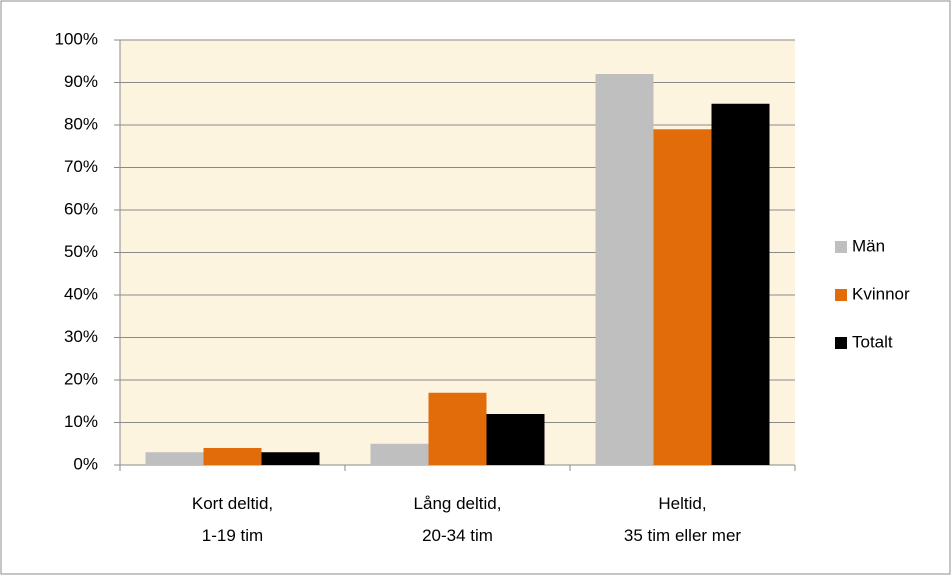 The width and height of the screenshot is (952, 576). I want to click on y-tick-label: 30%, so click(81, 336).